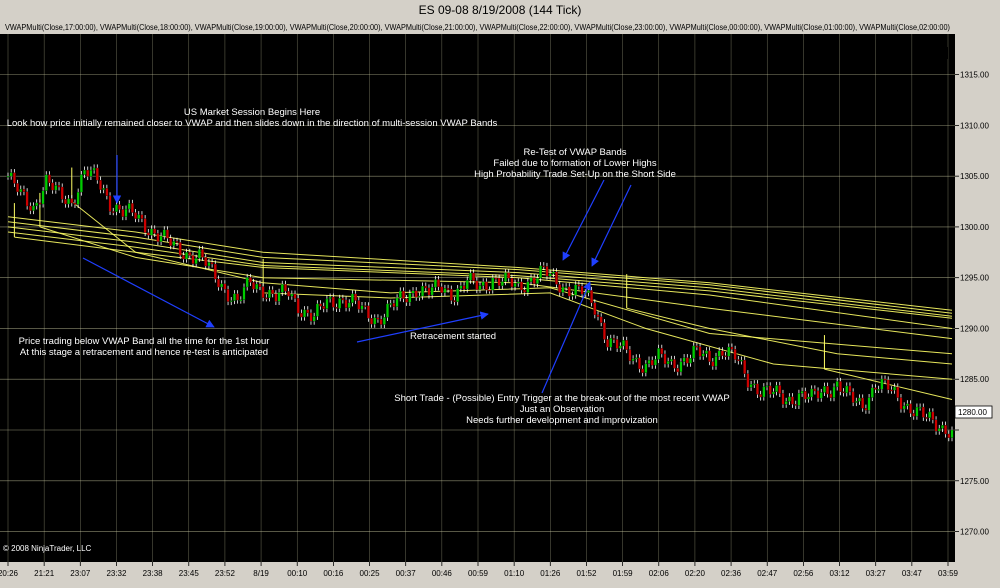 The image size is (1000, 588). What do you see at coordinates (767, 573) in the screenshot?
I see `x-tick-label: 02:47` at bounding box center [767, 573].